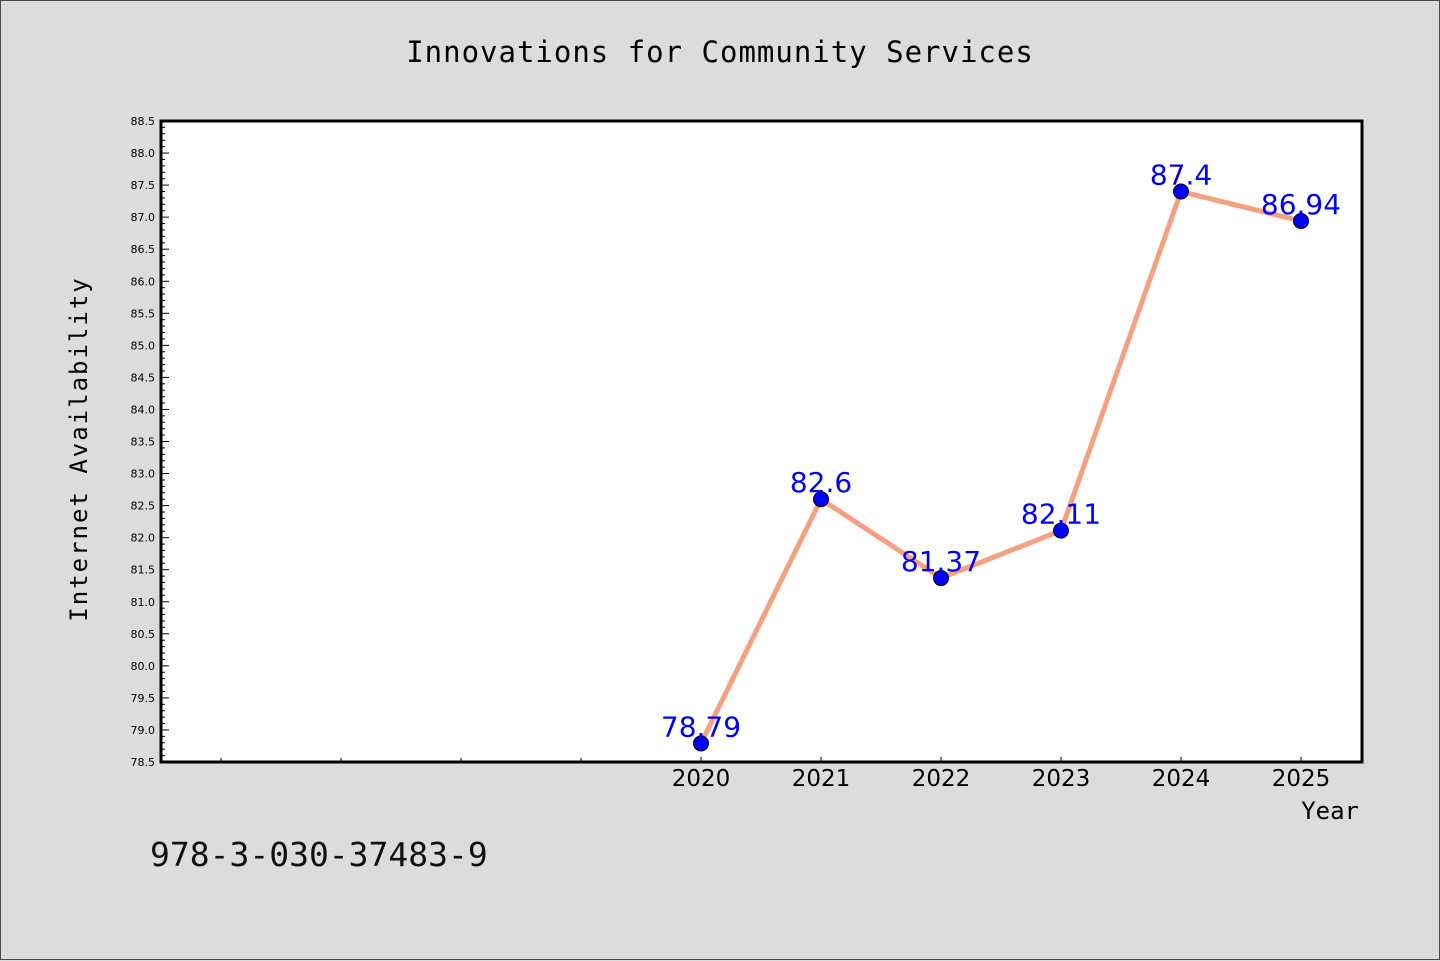  I want to click on y-tick-label: 87.0, so click(143, 217).